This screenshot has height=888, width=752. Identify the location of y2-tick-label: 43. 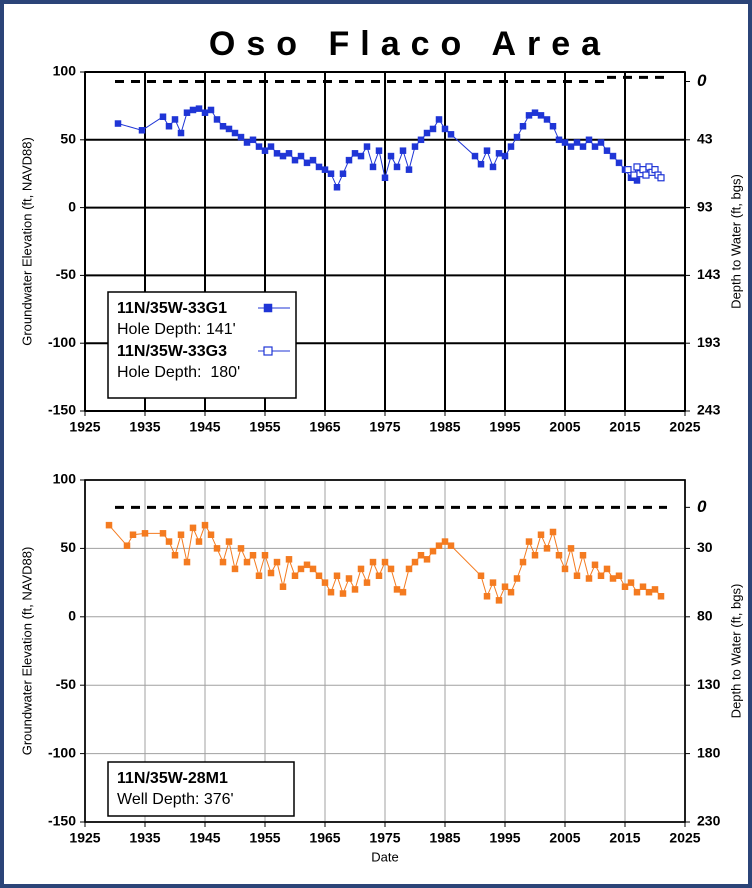
(705, 139).